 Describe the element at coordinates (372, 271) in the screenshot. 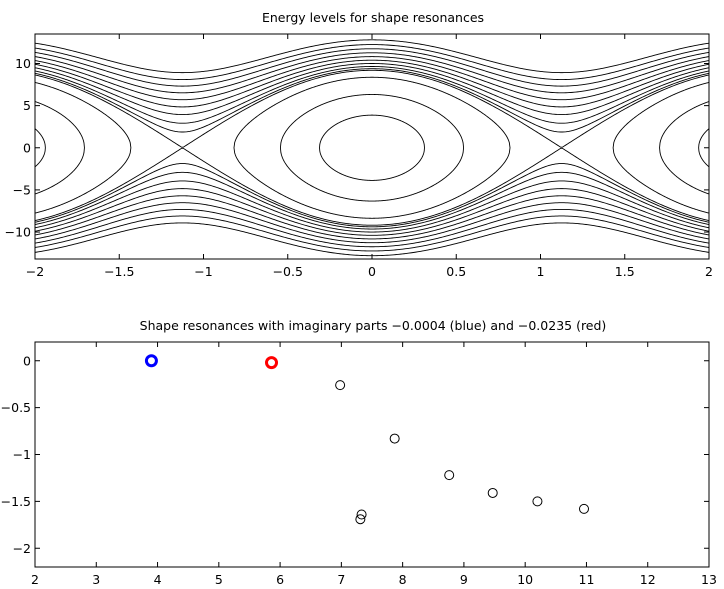

I see `x-tick-label: 0` at that location.